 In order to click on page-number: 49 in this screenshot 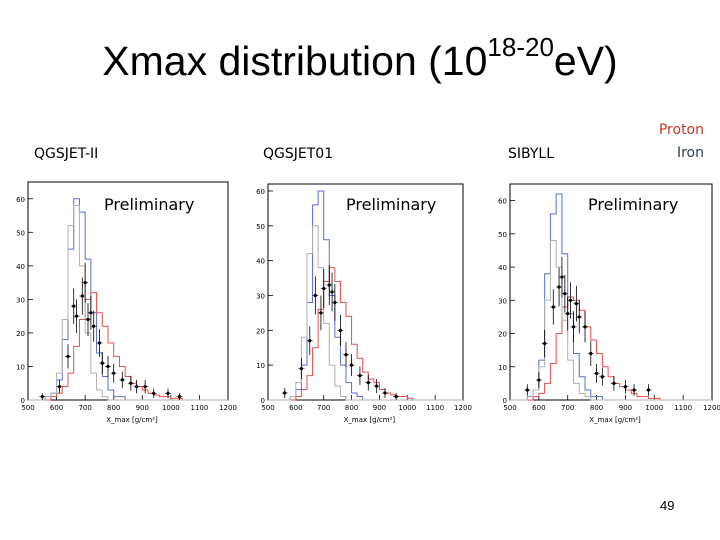, I will do `click(667, 505)`.